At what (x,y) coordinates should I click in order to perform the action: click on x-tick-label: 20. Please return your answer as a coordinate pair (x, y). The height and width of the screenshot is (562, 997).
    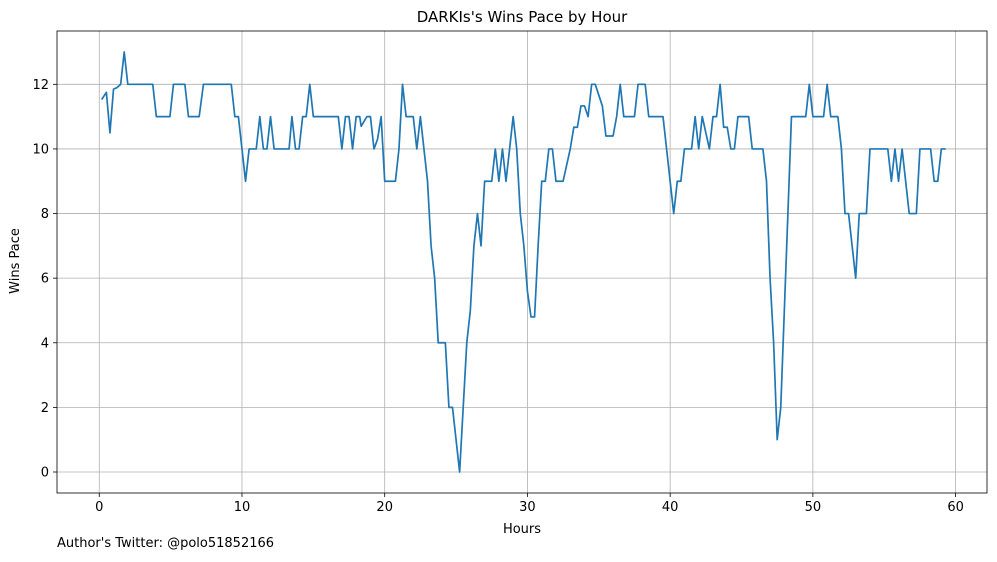
    Looking at the image, I should click on (384, 507).